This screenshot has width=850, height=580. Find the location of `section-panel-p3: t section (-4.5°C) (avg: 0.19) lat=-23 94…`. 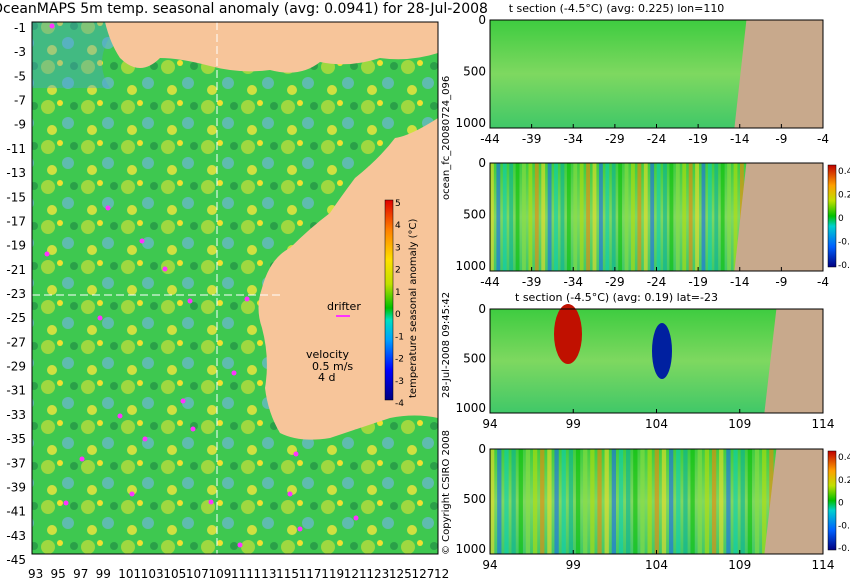

section-panel-p3: t section (-4.5°C) (avg: 0.19) lat=-23 94… is located at coordinates (644, 361).